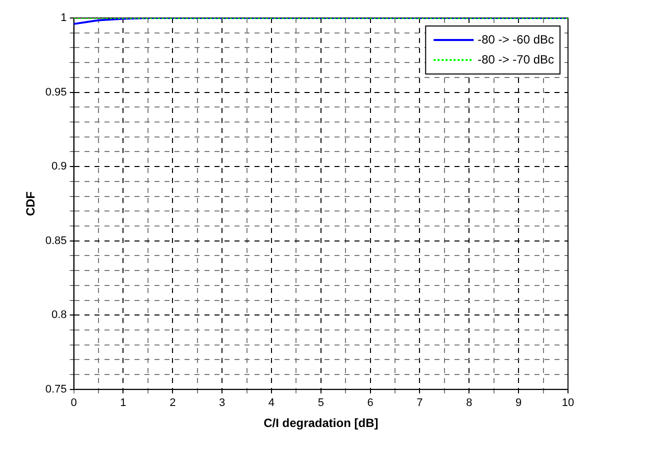 This screenshot has height=475, width=658. What do you see at coordinates (63, 18) in the screenshot?
I see `y-tick-label: 1` at bounding box center [63, 18].